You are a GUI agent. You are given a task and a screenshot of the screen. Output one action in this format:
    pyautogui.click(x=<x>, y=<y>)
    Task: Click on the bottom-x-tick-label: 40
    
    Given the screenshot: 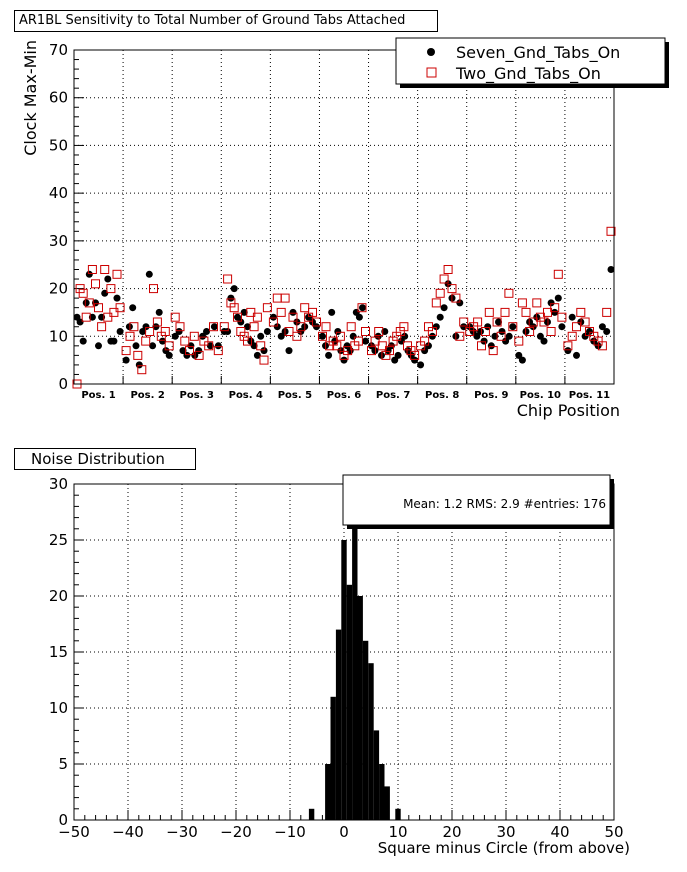 What is the action you would take?
    pyautogui.click(x=559, y=832)
    